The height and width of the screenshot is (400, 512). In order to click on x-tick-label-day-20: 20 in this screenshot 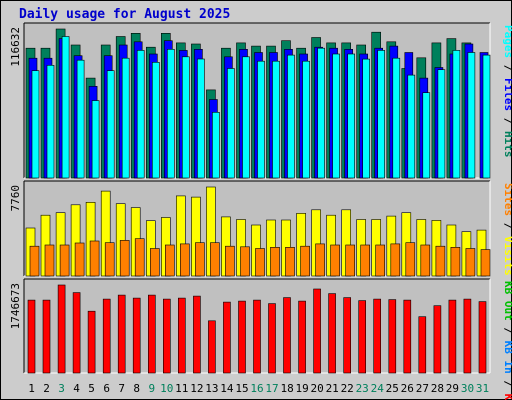, I will do `click(316, 388)`.